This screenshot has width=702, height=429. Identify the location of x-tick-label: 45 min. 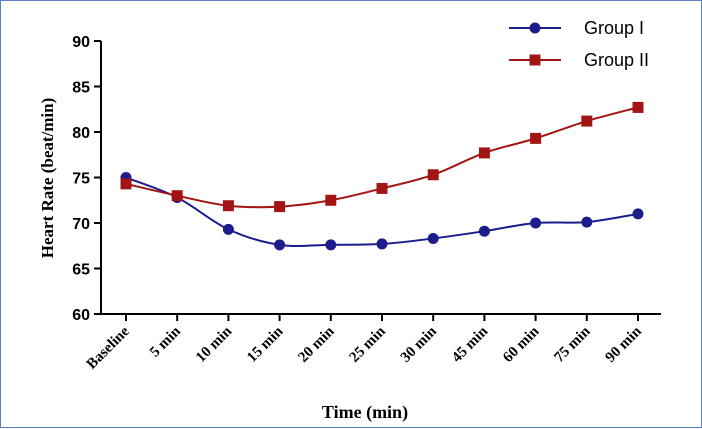
(470, 344).